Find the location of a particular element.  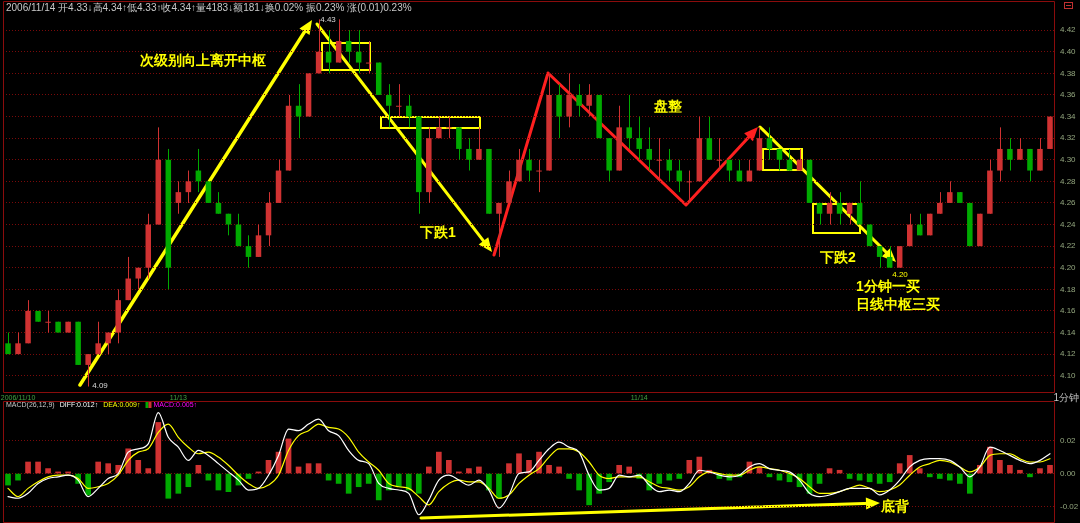

y-tick-label: 4.10 is located at coordinates (1068, 375).